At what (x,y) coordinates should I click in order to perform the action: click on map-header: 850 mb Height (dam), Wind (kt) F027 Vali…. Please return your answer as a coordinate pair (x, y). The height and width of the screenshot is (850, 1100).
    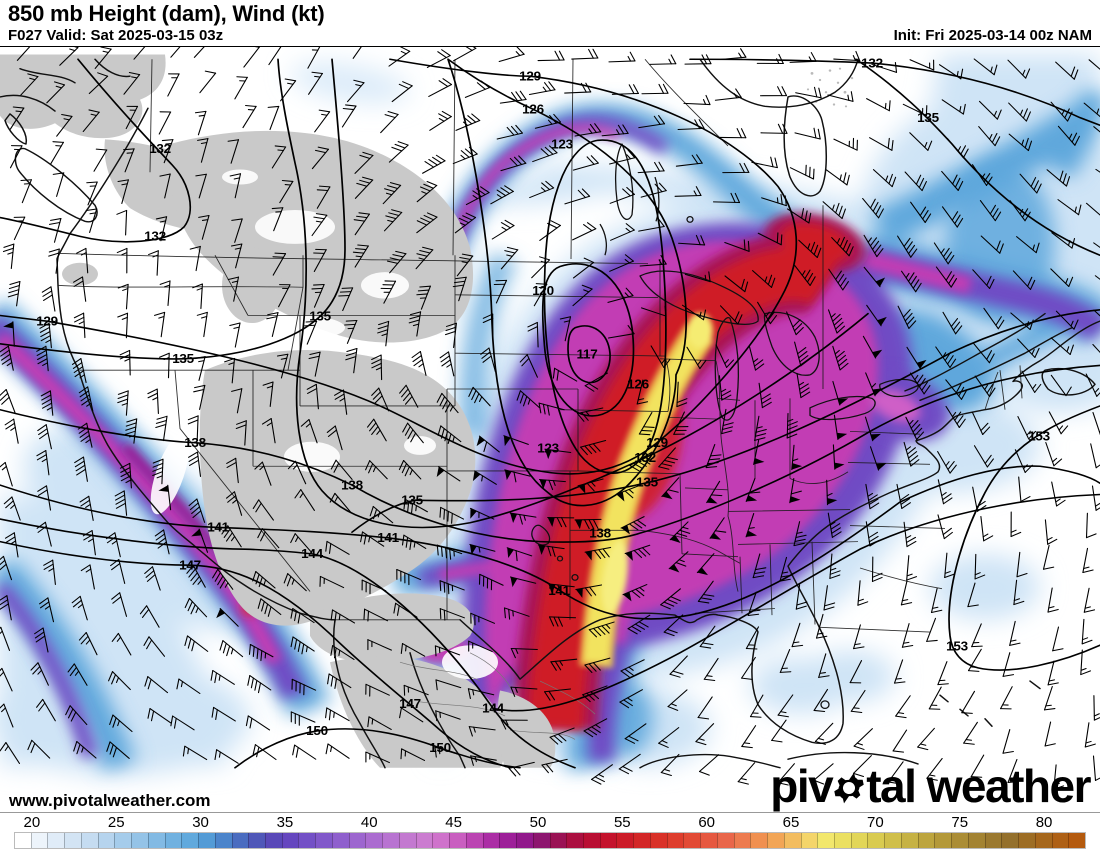
    Looking at the image, I should click on (550, 23).